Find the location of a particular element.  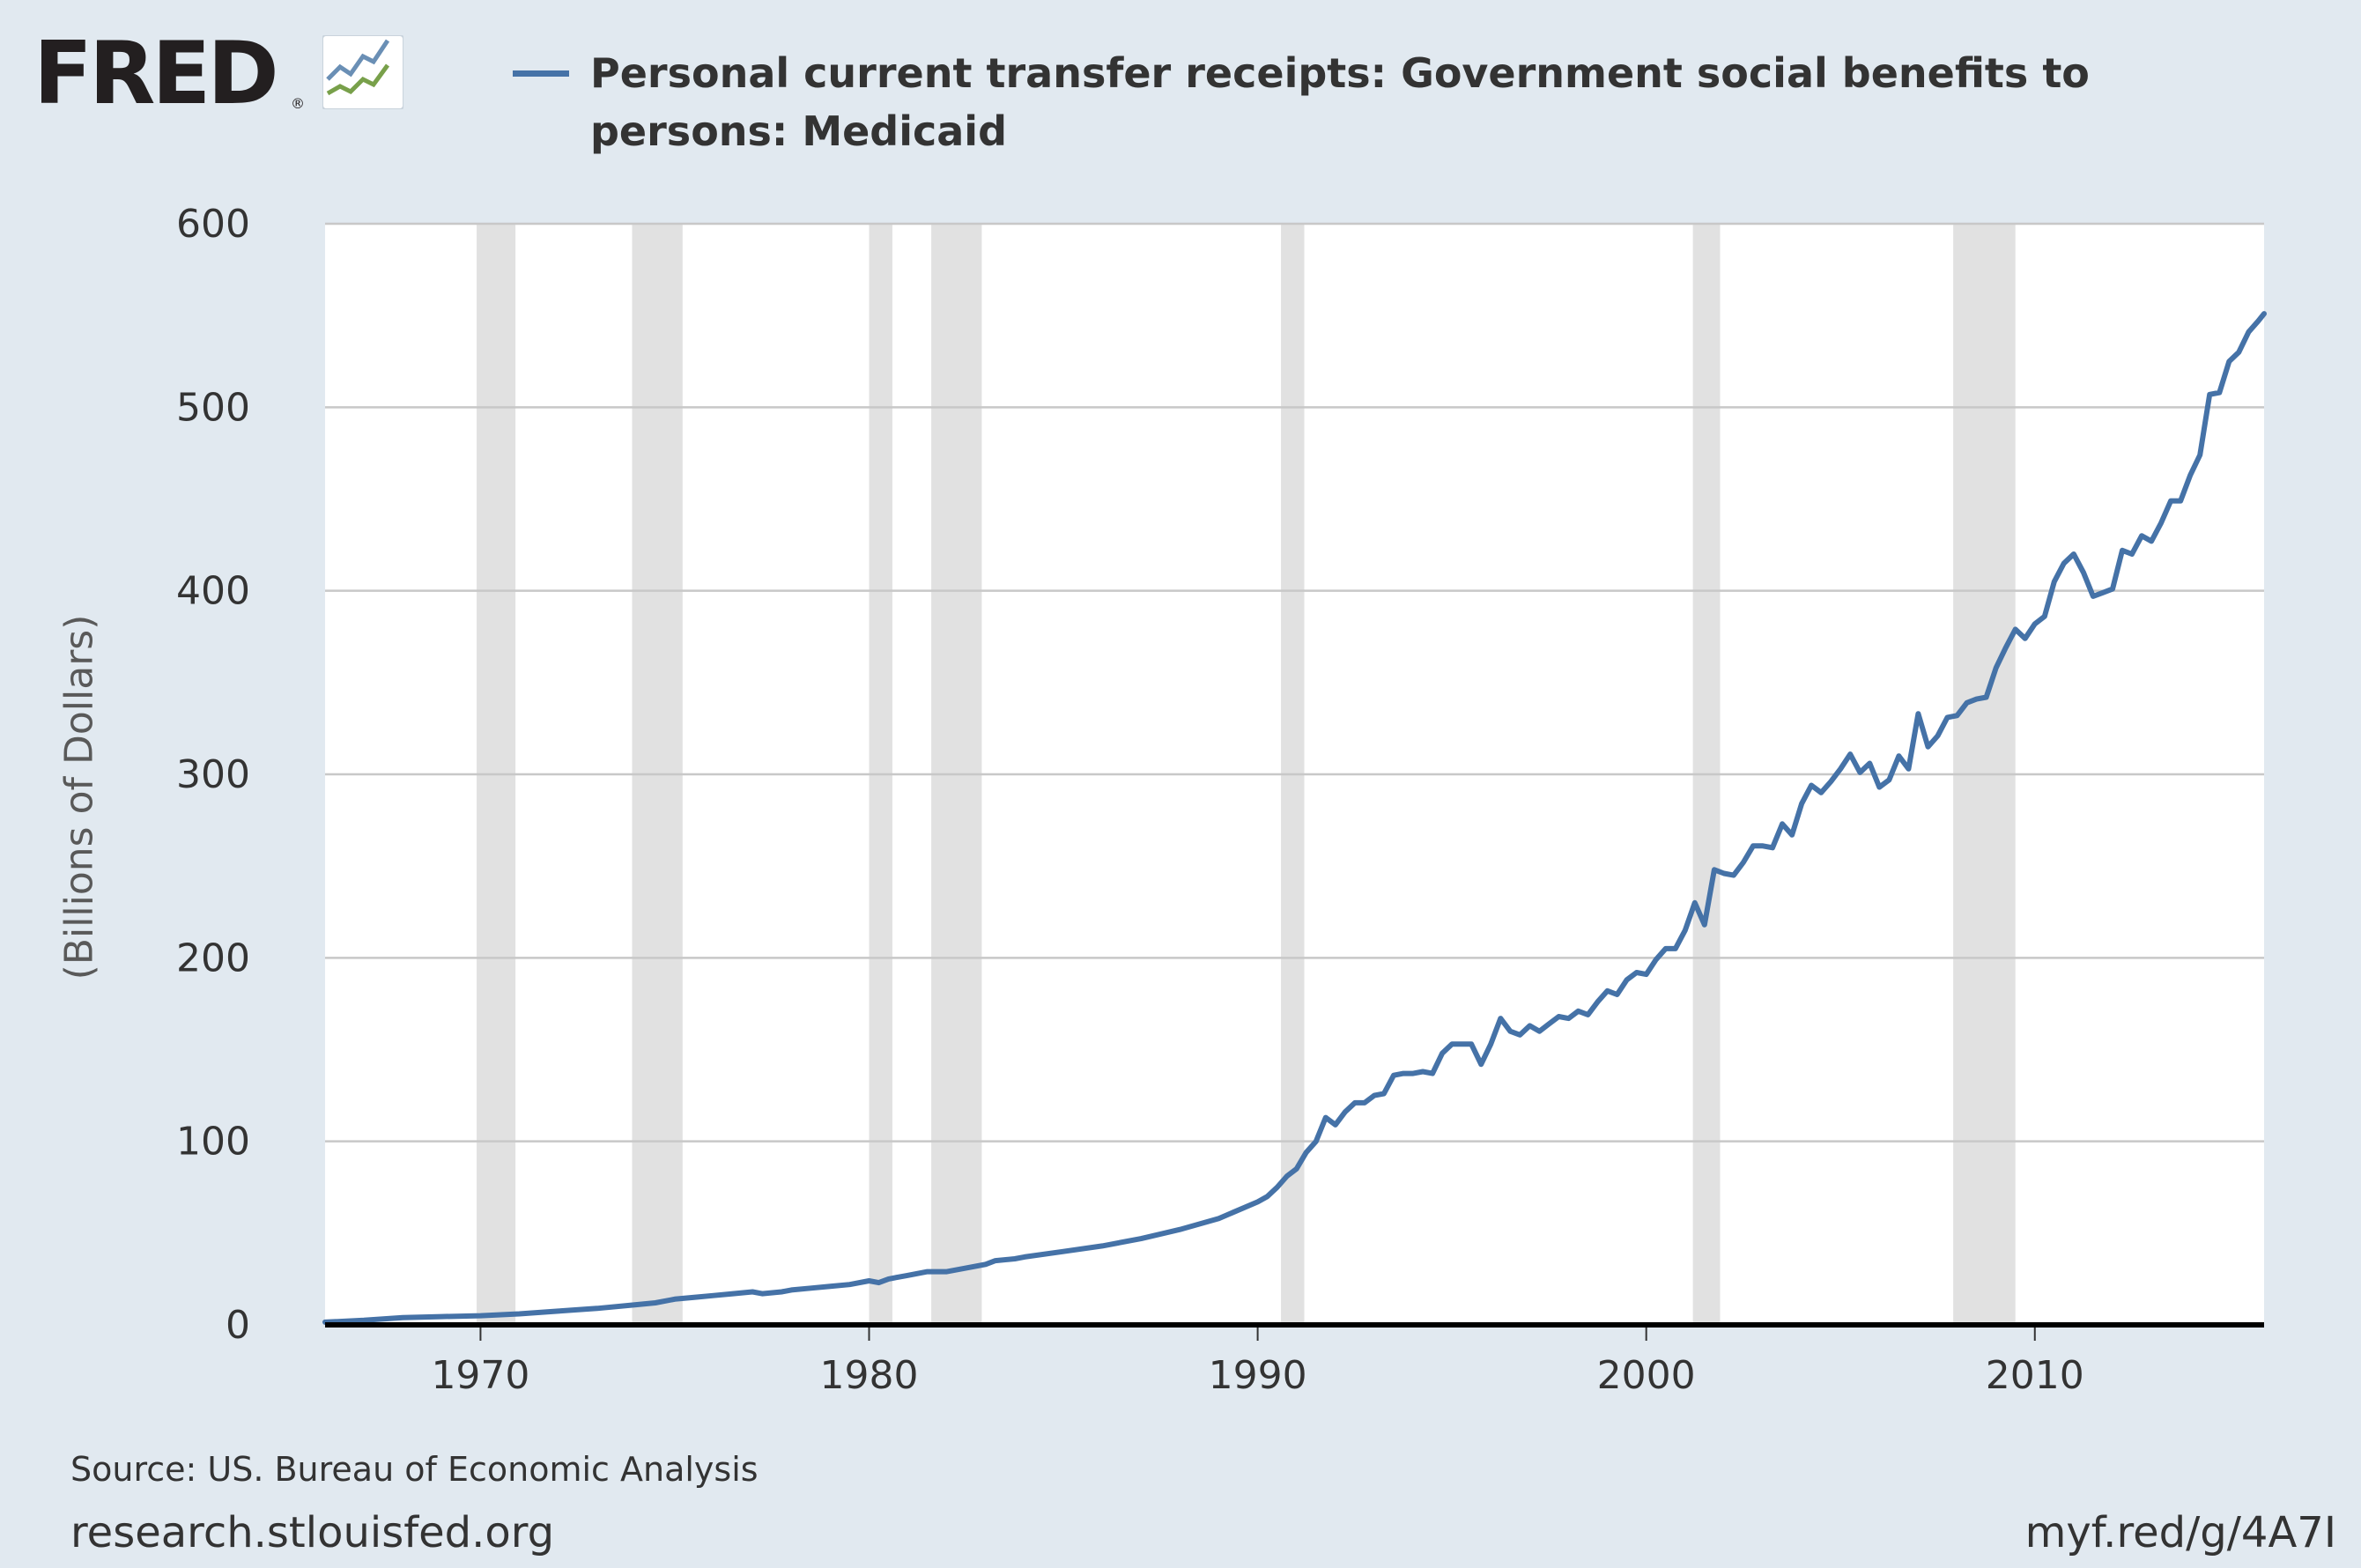

short-link: myf.red/g/4A7I is located at coordinates (2180, 1532).